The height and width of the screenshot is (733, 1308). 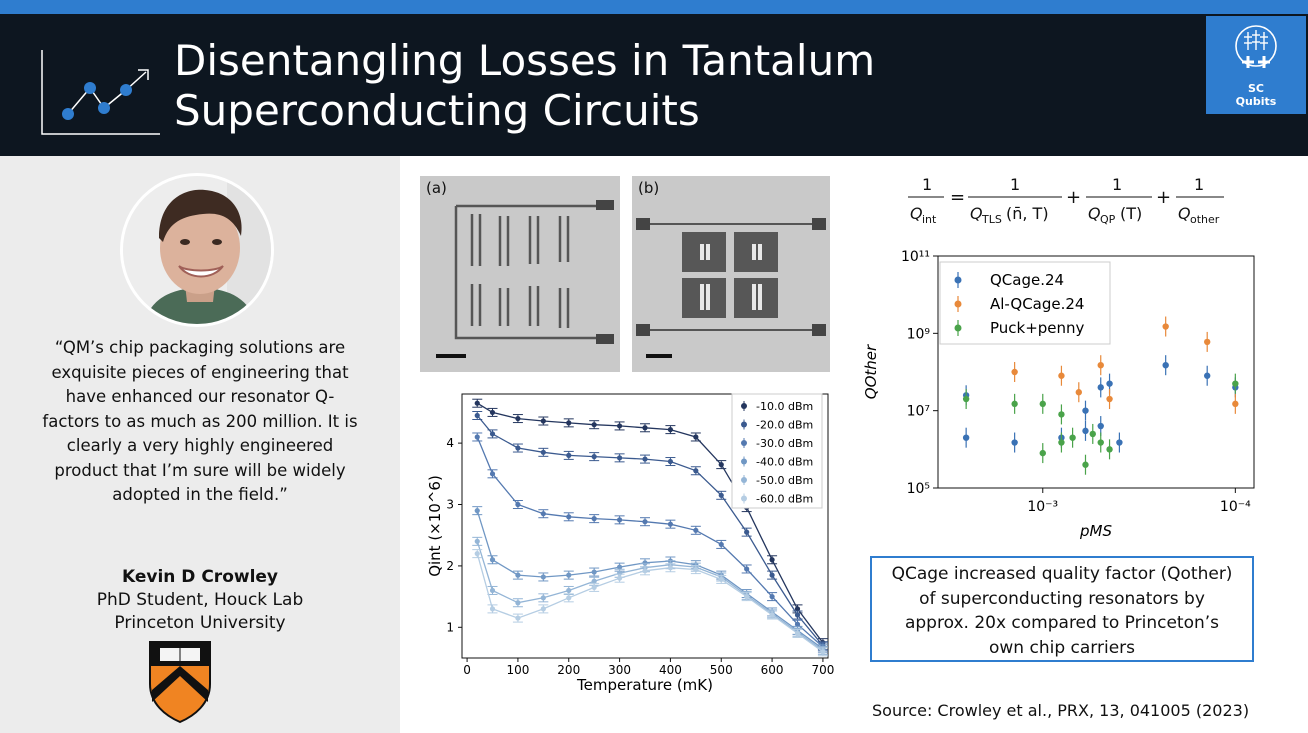 What do you see at coordinates (919, 334) in the screenshot?
I see `y-tick-label: 10⁹` at bounding box center [919, 334].